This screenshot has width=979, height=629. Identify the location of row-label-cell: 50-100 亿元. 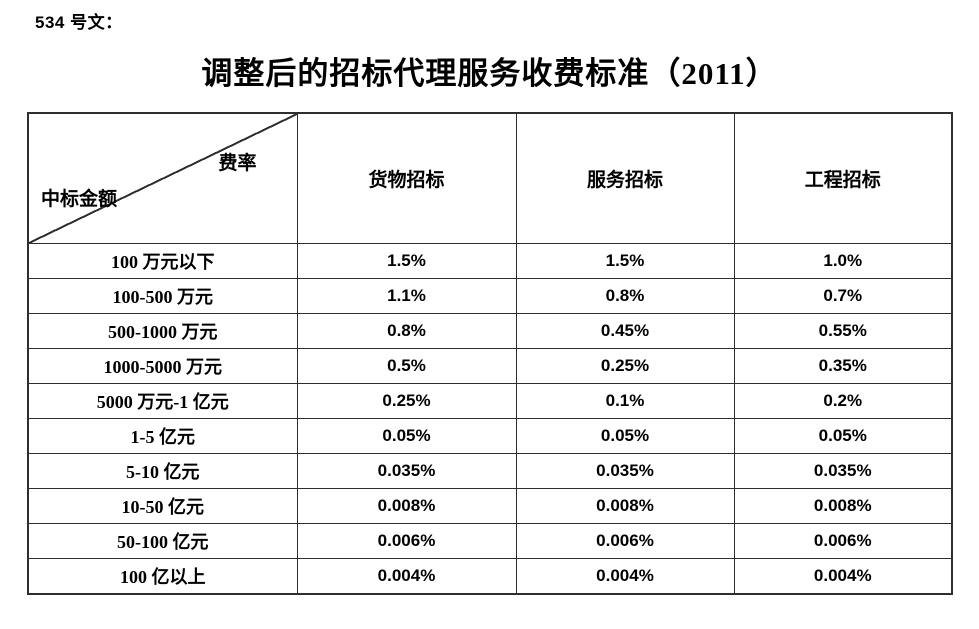
(162, 541).